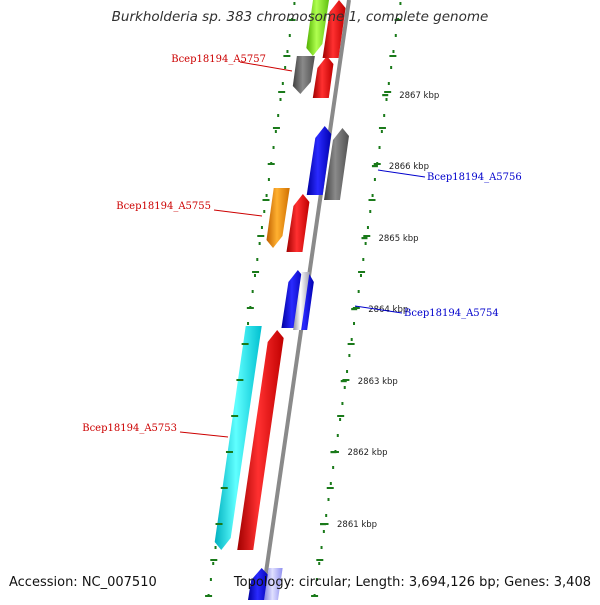 This screenshot has width=600, height=605. What do you see at coordinates (451, 313) in the screenshot?
I see `gene-label-Bcep18194_A5754: Bcep18194_A5754` at bounding box center [451, 313].